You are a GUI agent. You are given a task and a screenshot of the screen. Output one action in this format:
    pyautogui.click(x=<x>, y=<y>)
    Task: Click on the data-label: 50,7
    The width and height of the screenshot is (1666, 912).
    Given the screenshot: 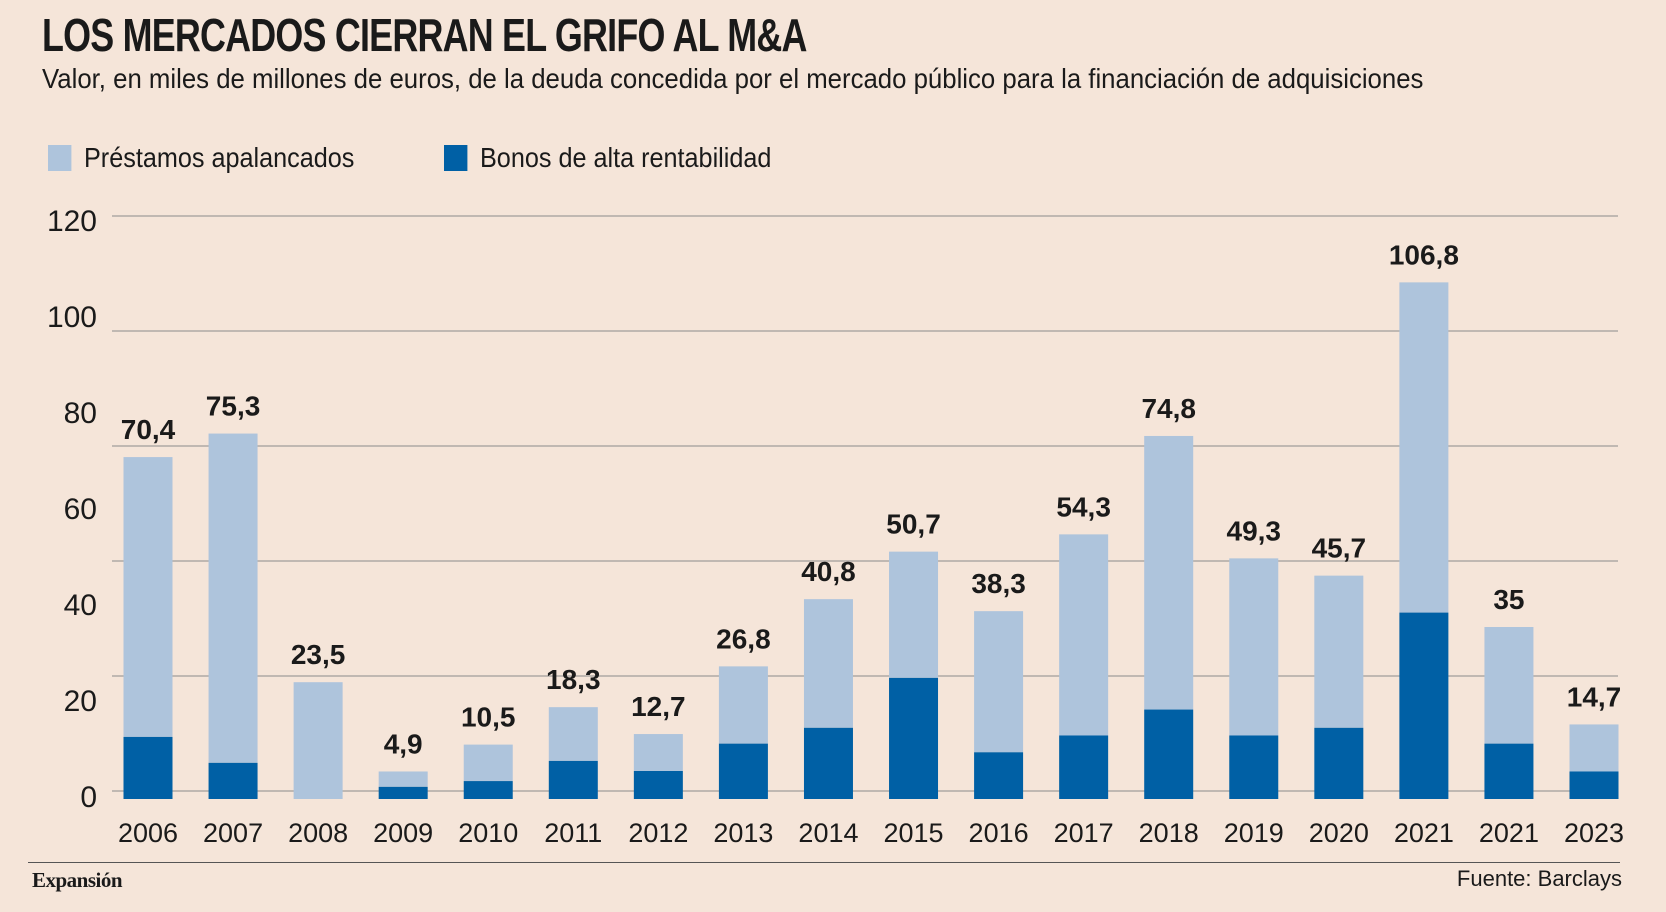 What is the action you would take?
    pyautogui.click(x=913, y=524)
    